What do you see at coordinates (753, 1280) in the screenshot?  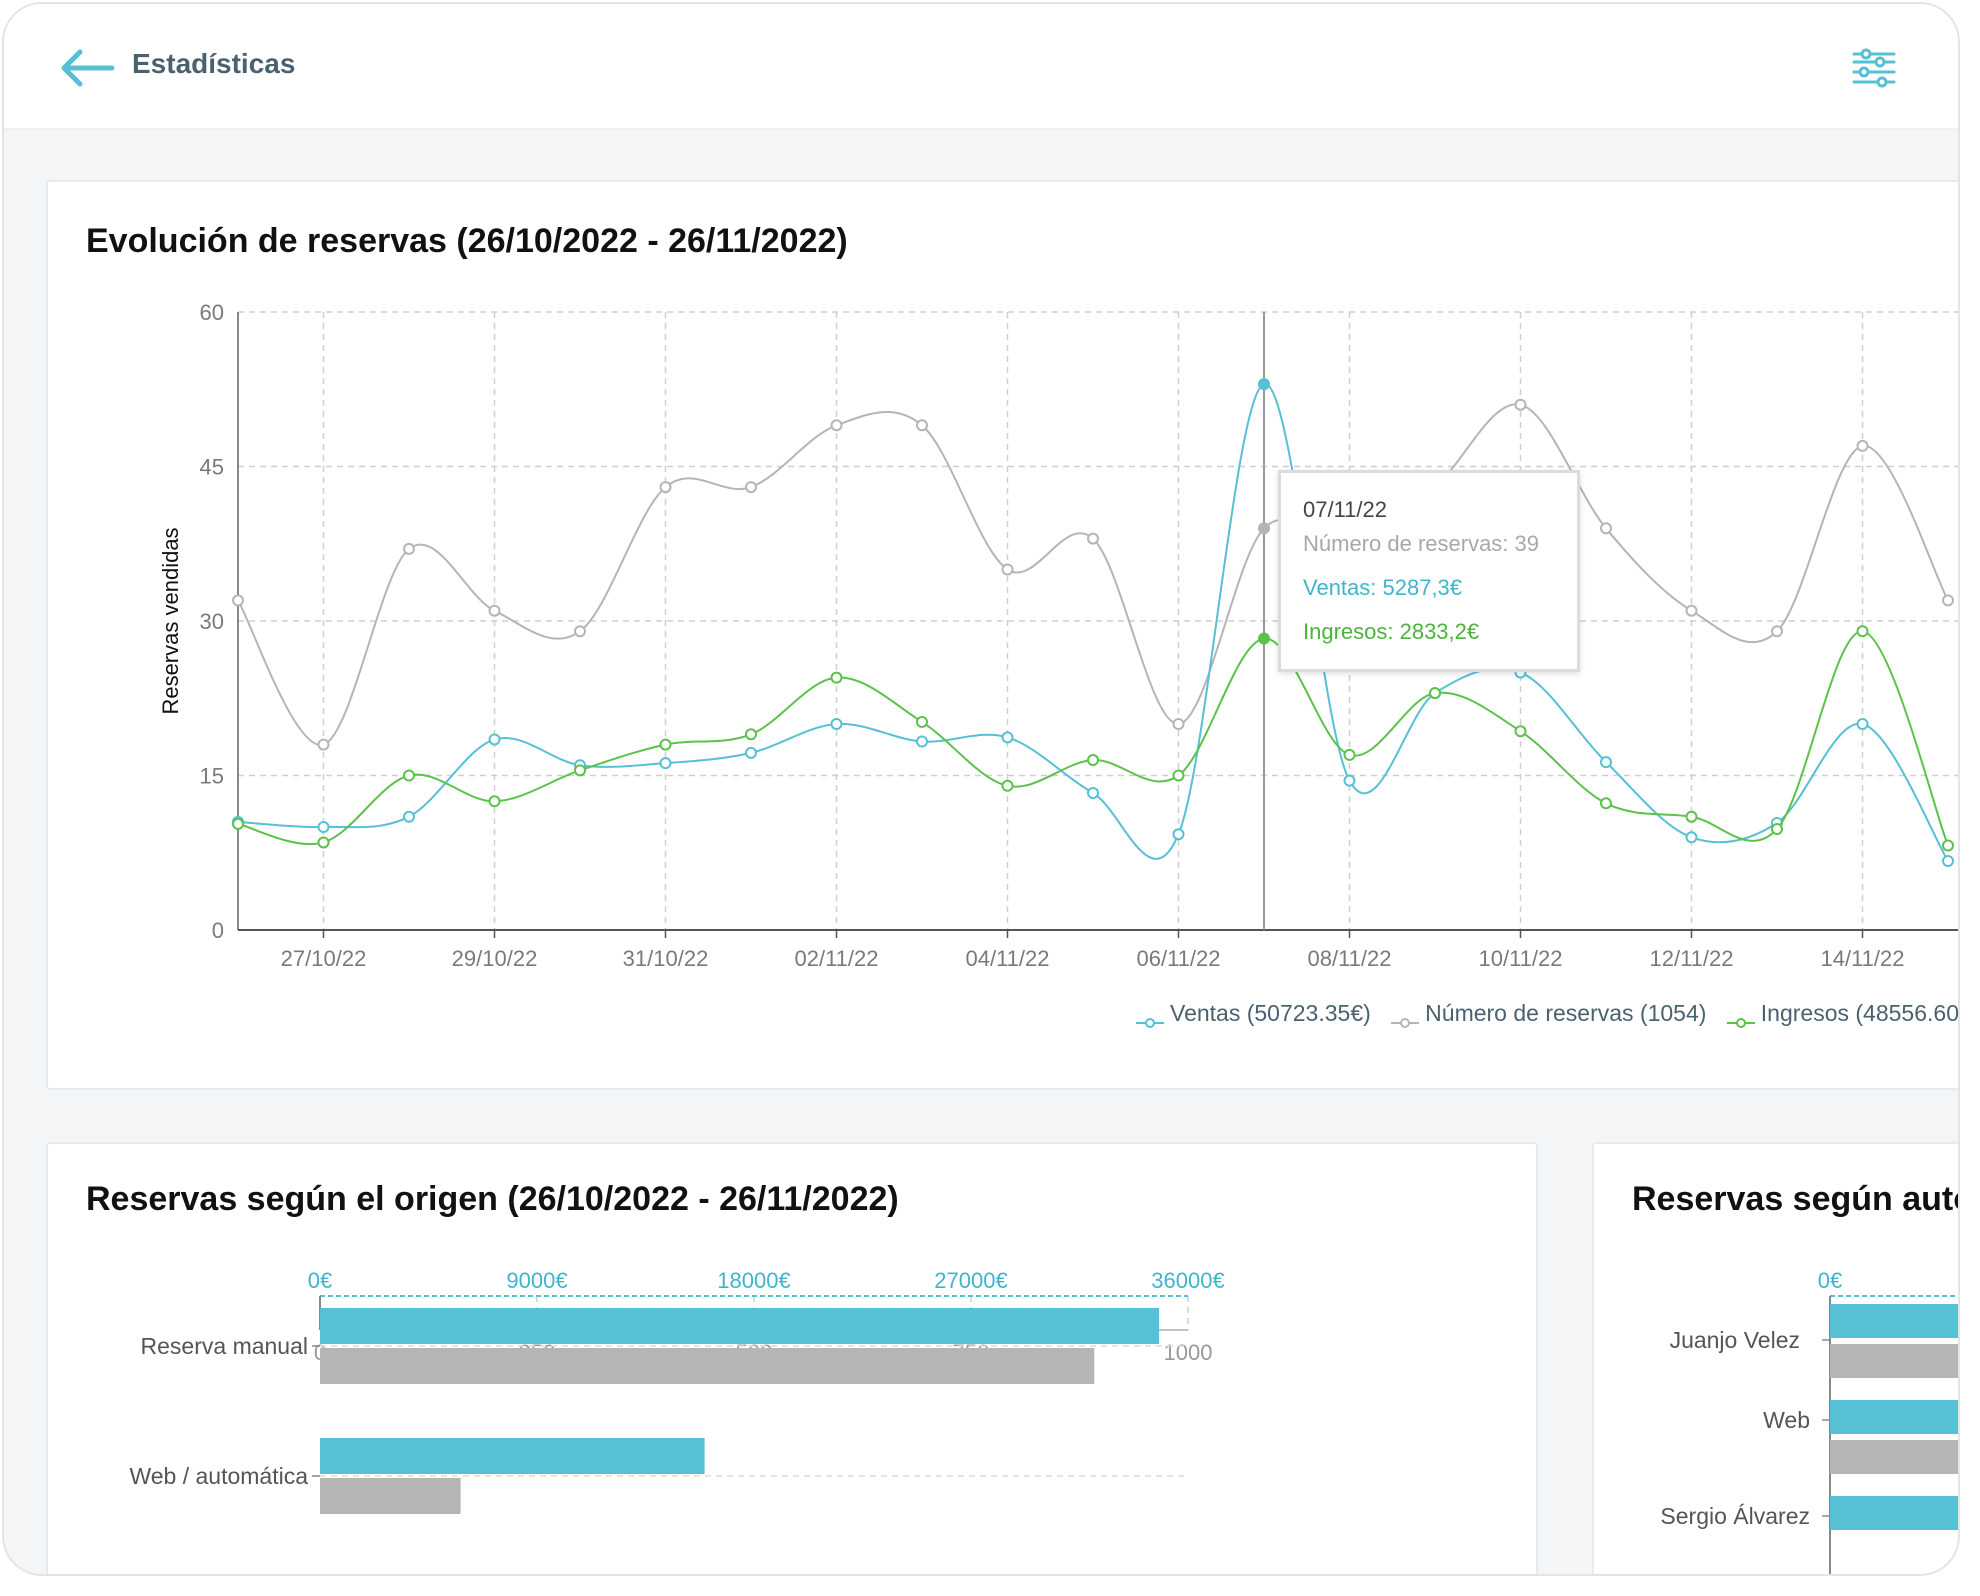 I see `top-axis-tick-label: 18000€` at bounding box center [753, 1280].